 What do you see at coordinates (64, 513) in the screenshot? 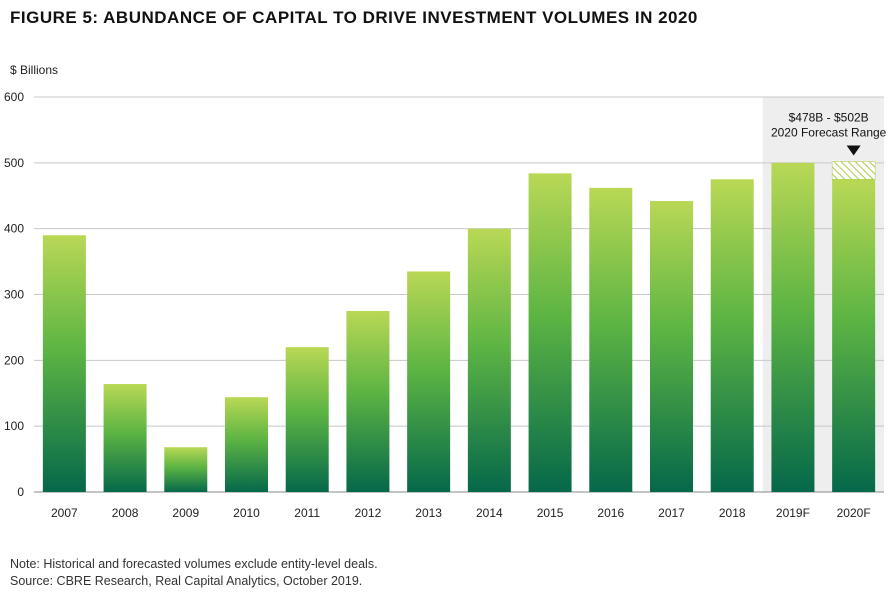
I see `x-tick-label: 2007` at bounding box center [64, 513].